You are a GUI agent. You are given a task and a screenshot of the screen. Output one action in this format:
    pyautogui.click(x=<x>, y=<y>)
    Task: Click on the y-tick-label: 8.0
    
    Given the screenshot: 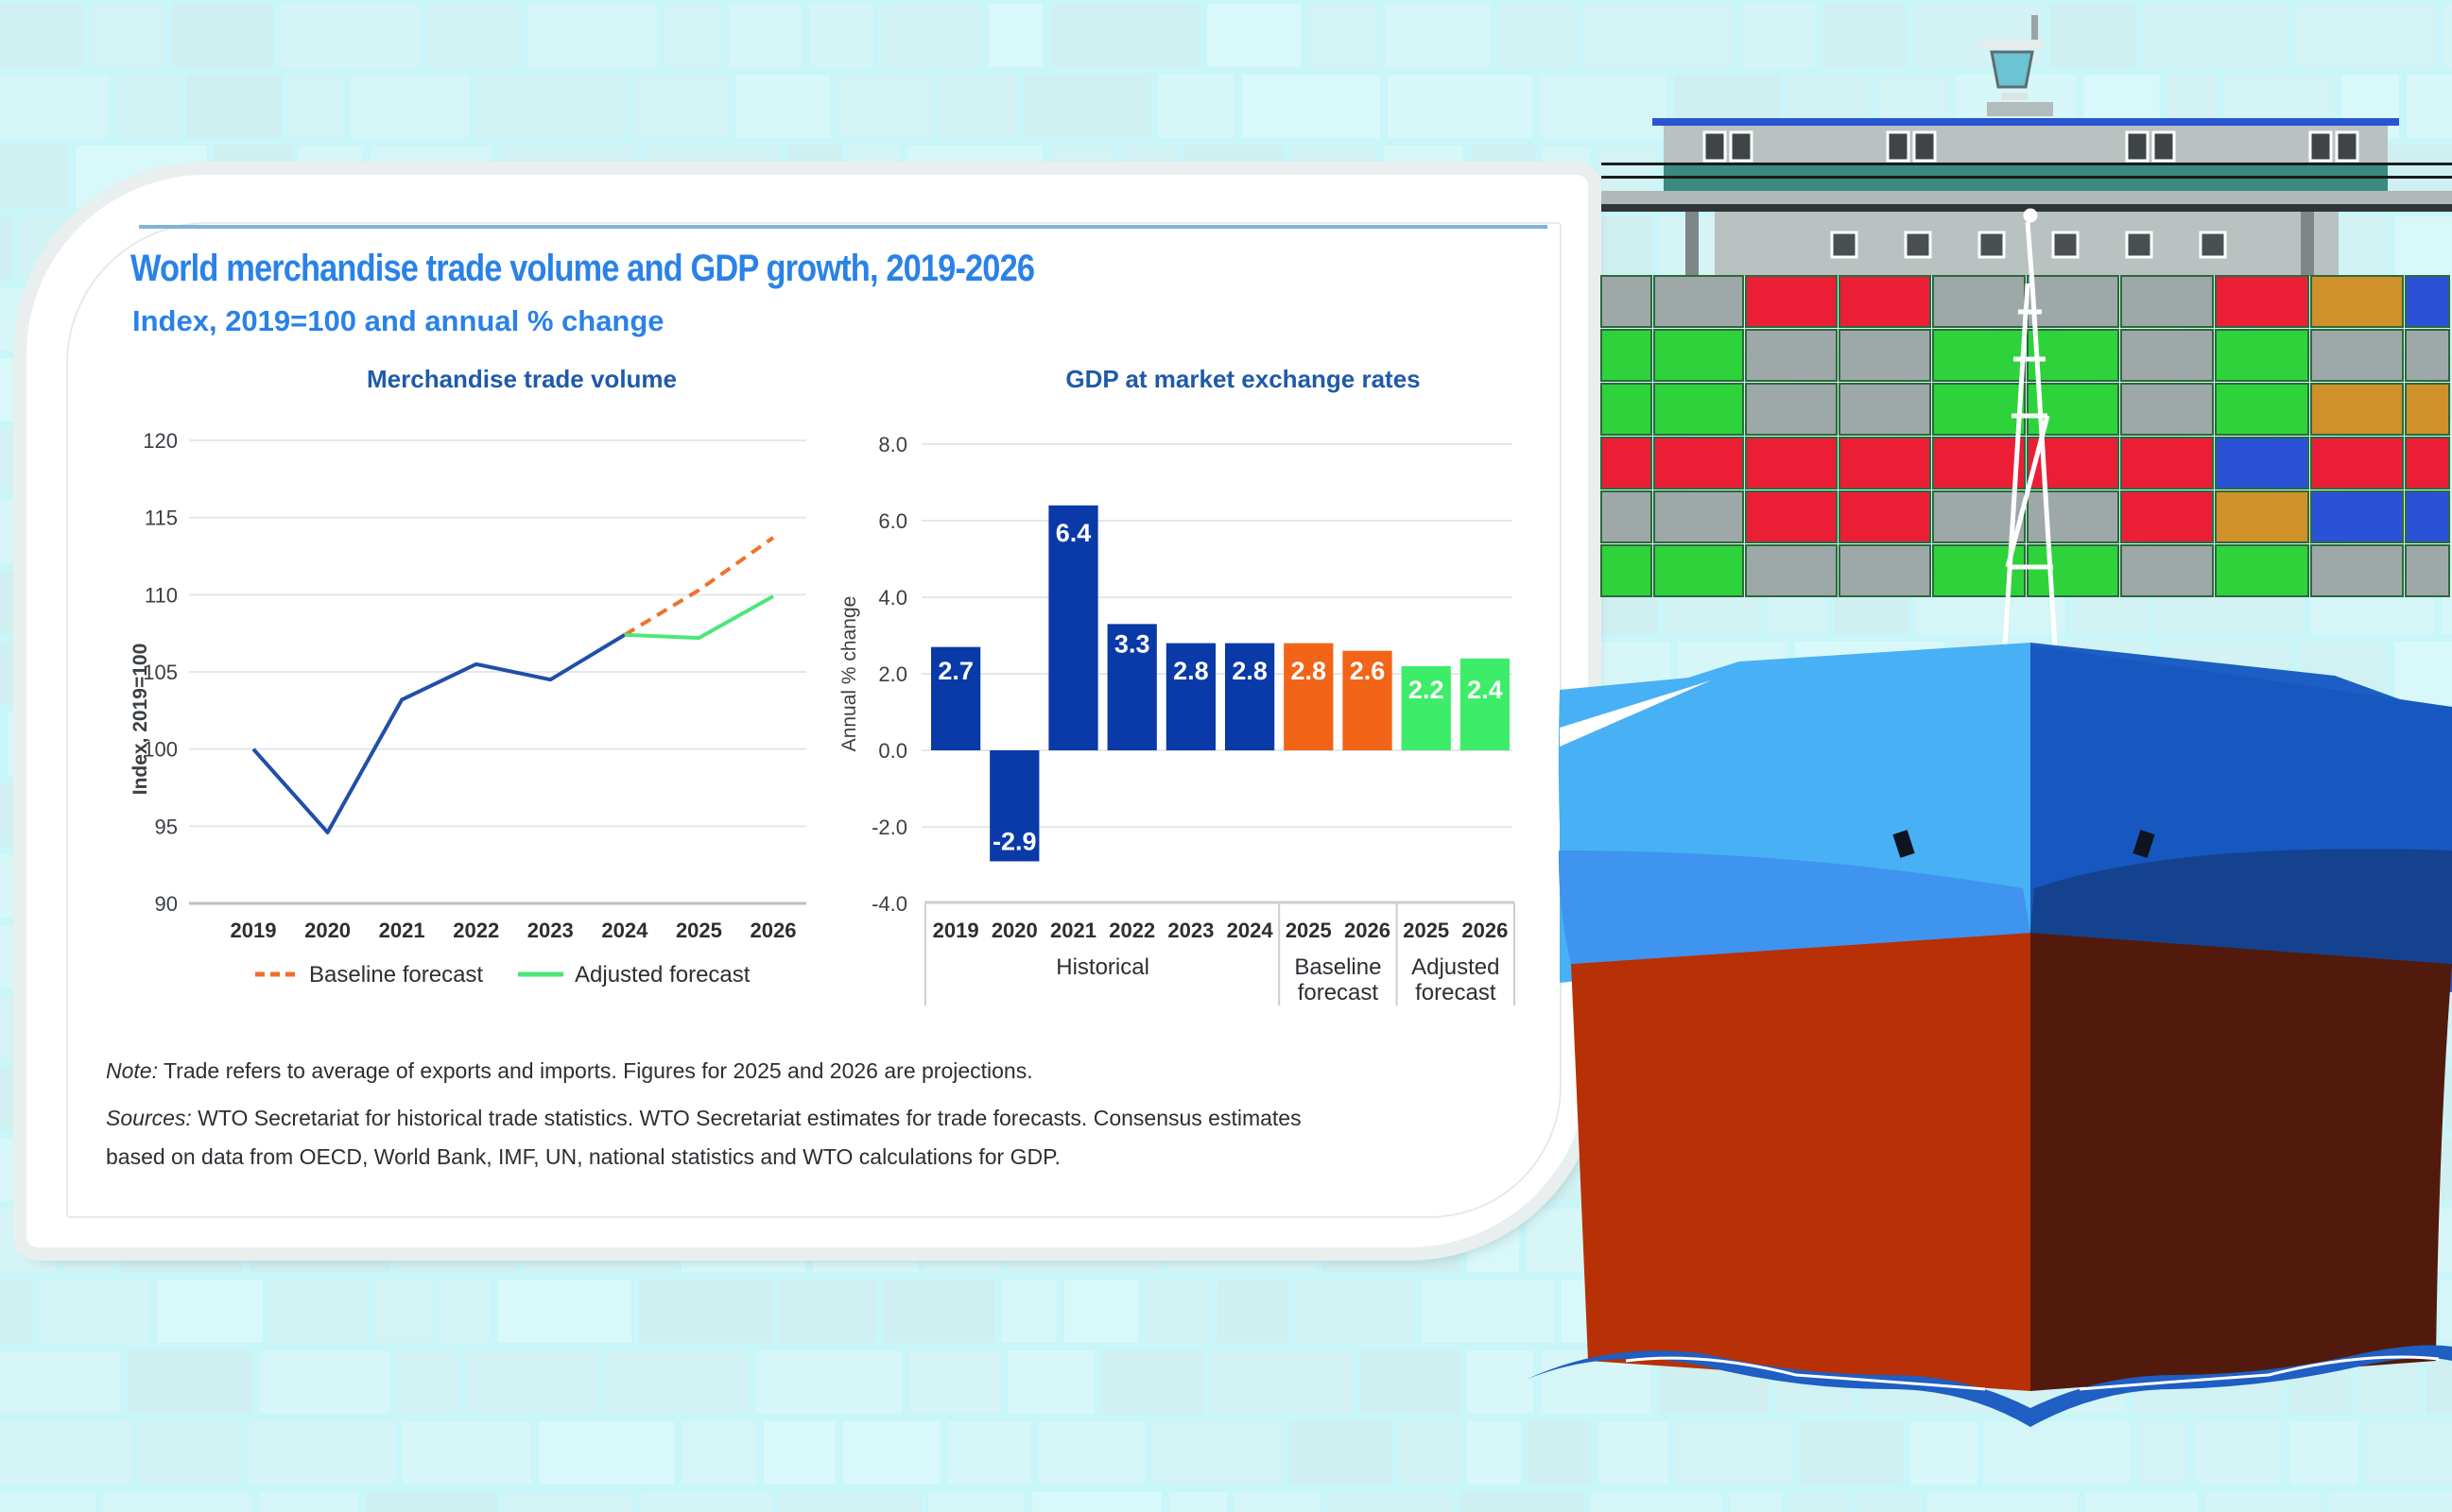 What is the action you would take?
    pyautogui.click(x=892, y=444)
    